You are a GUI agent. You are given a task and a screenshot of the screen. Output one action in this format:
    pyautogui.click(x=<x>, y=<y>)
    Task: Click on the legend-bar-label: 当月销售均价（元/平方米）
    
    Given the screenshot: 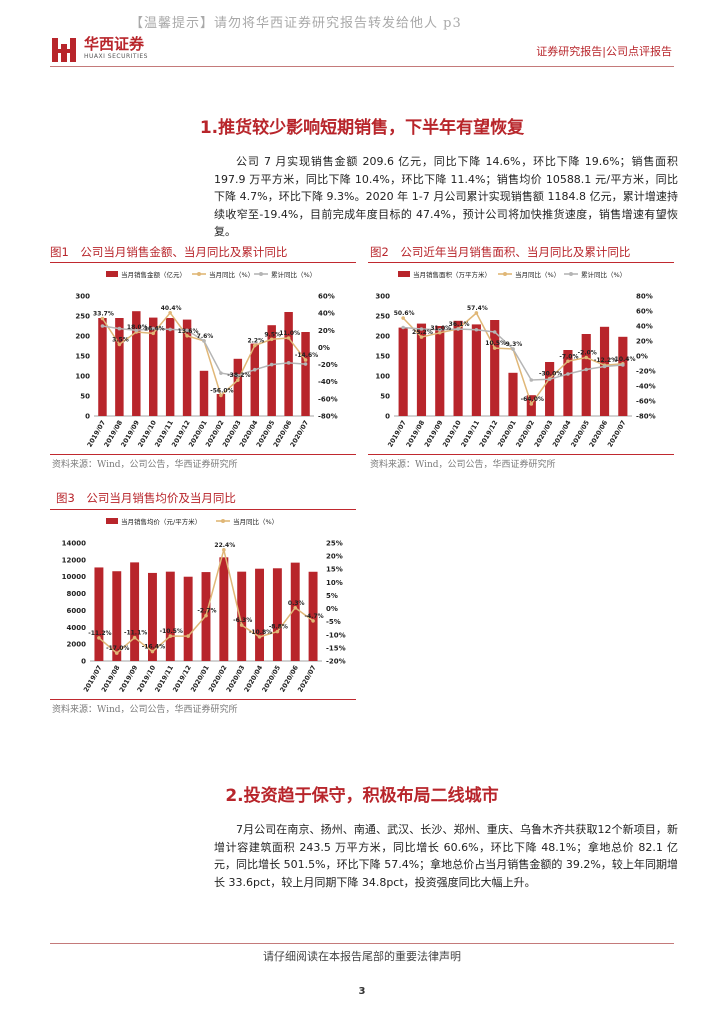 What is the action you would take?
    pyautogui.click(x=161, y=521)
    